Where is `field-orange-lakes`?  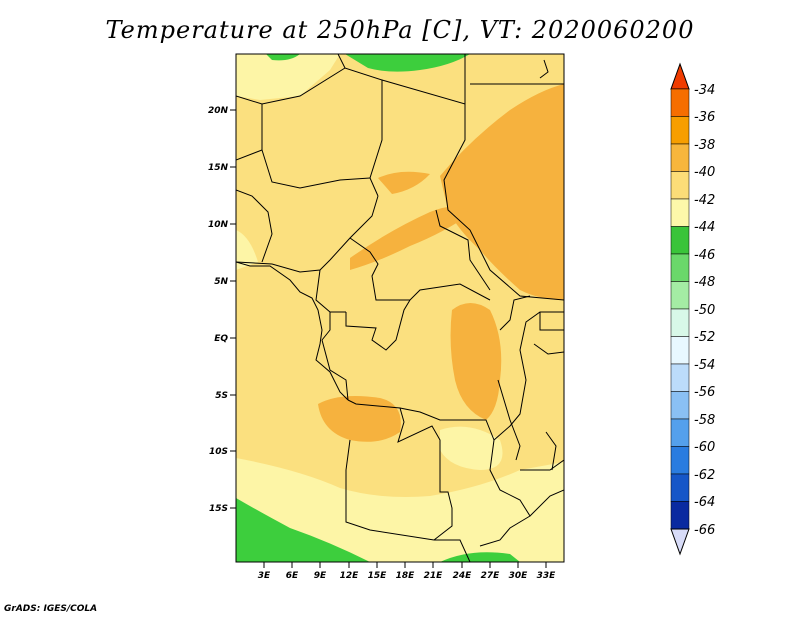
field-orange-lakes is located at coordinates (476, 361).